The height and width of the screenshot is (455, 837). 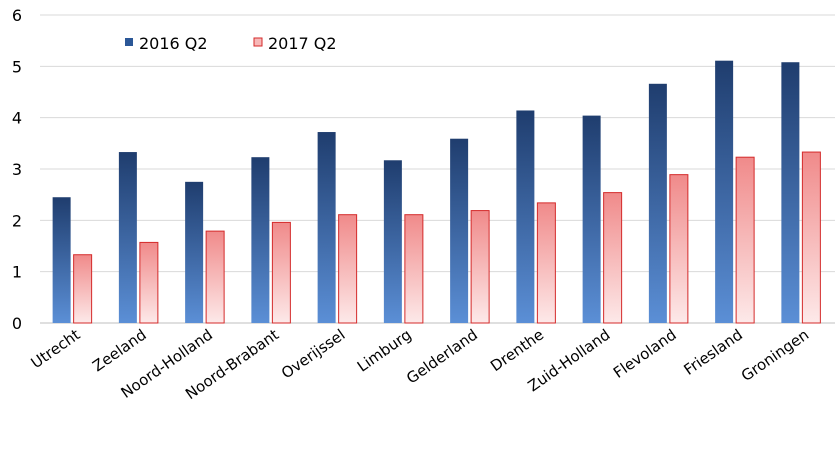 What do you see at coordinates (384, 351) in the screenshot?
I see `x-tick-label: Limburg` at bounding box center [384, 351].